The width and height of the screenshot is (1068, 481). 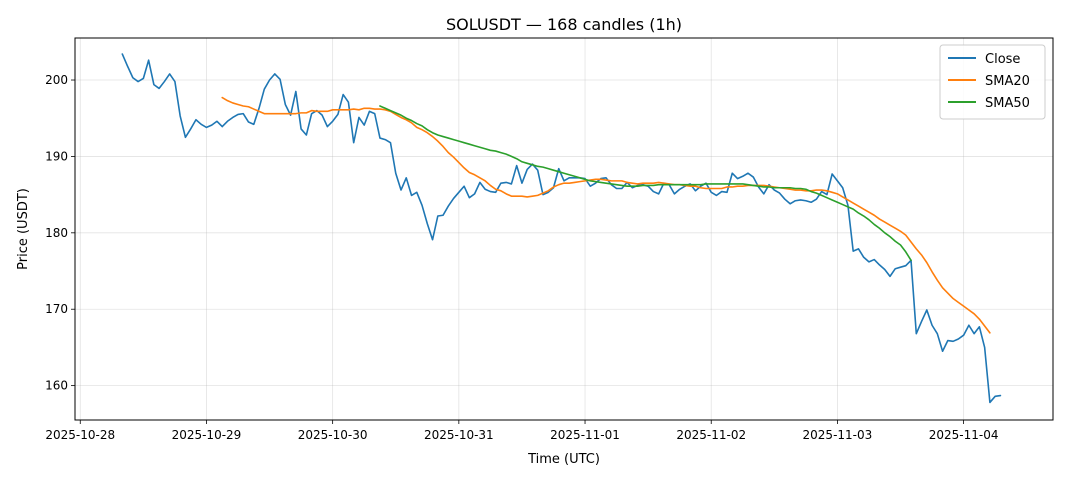 I want to click on x-tick-label: 2025-11-01, so click(x=585, y=435).